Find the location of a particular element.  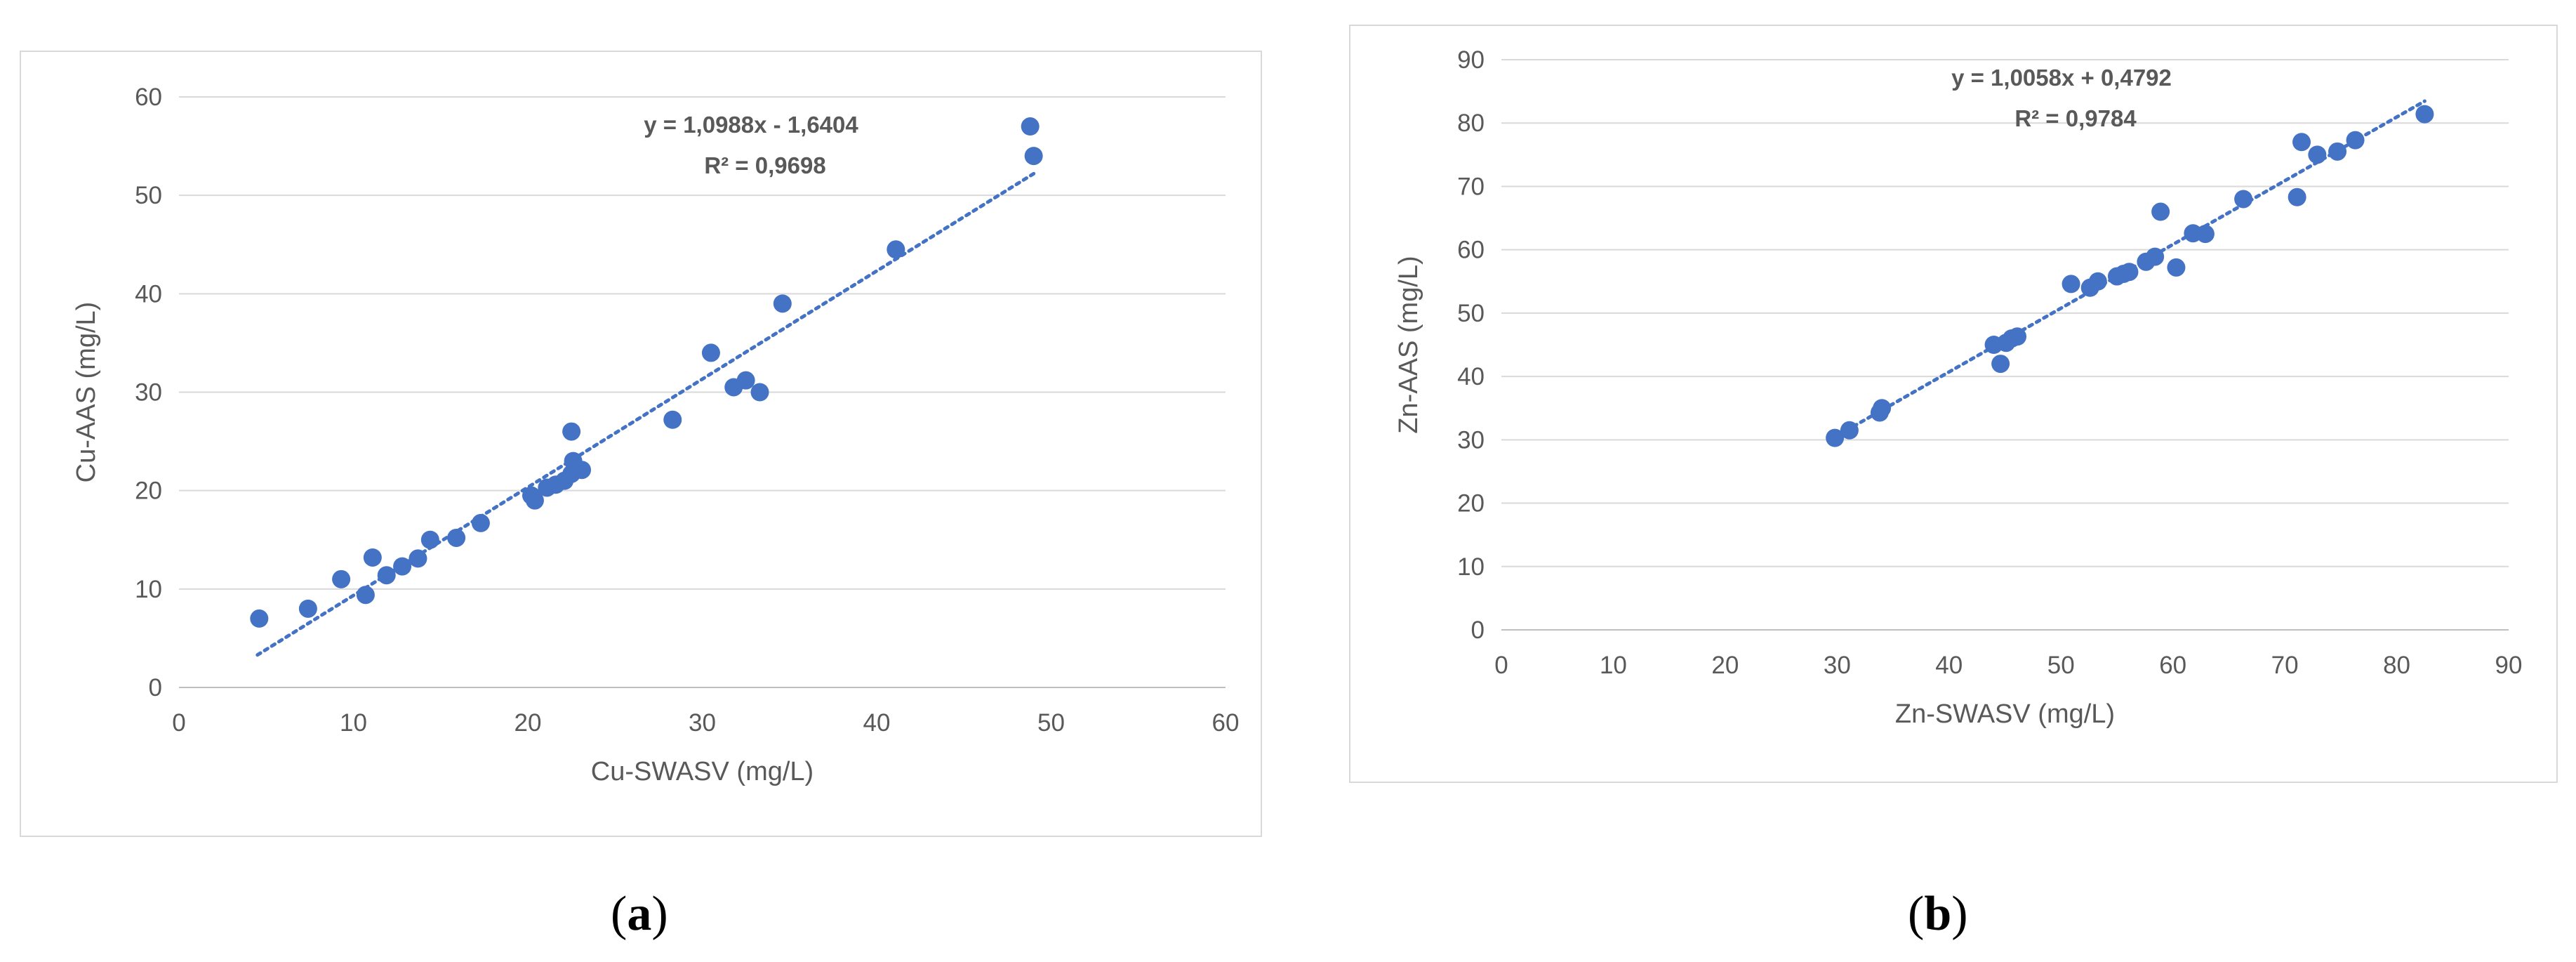

trendline-r2: R² = 0,9698 is located at coordinates (765, 165).